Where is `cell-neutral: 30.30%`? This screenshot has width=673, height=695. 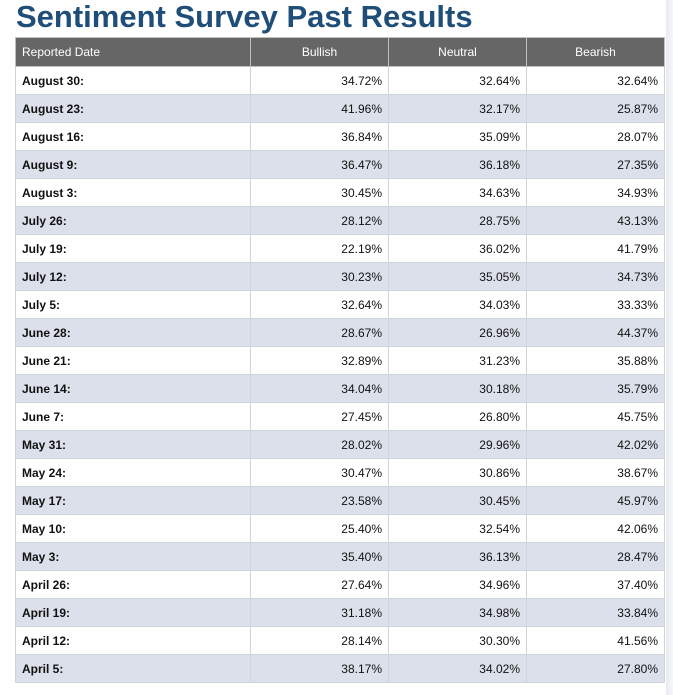
cell-neutral: 30.30% is located at coordinates (457, 640).